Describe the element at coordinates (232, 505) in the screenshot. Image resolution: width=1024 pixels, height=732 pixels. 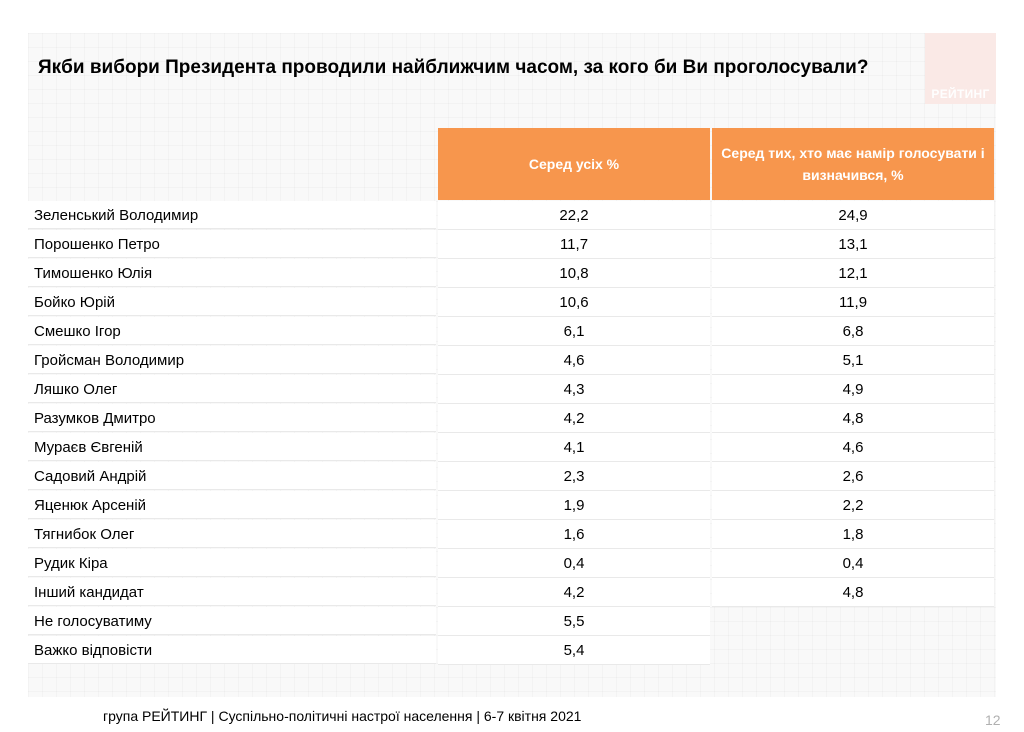
I see `candidate-name: Яценюк Арсеній` at that location.